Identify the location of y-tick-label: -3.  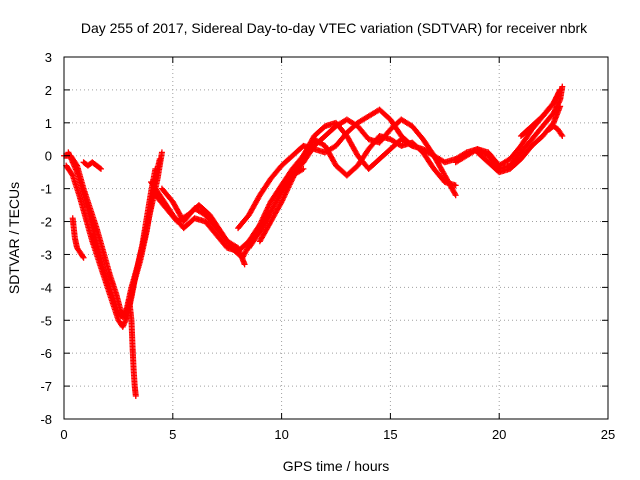
(46, 254).